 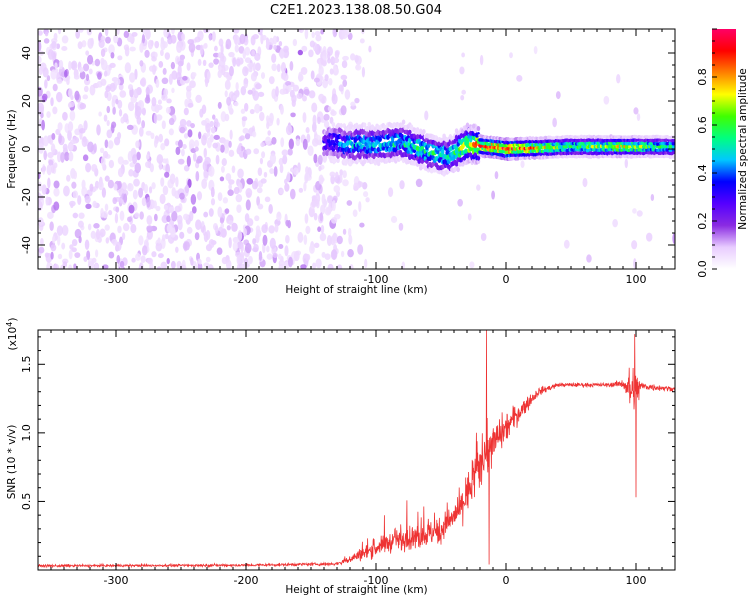 What do you see at coordinates (724, 149) in the screenshot?
I see `colorbar-gradient` at bounding box center [724, 149].